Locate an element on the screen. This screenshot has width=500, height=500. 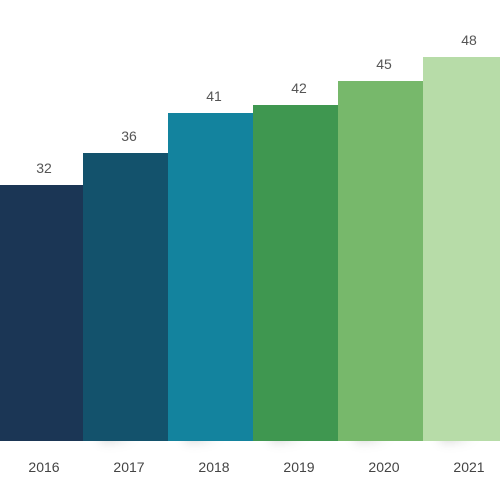
value-label: 42 is located at coordinates (299, 88).